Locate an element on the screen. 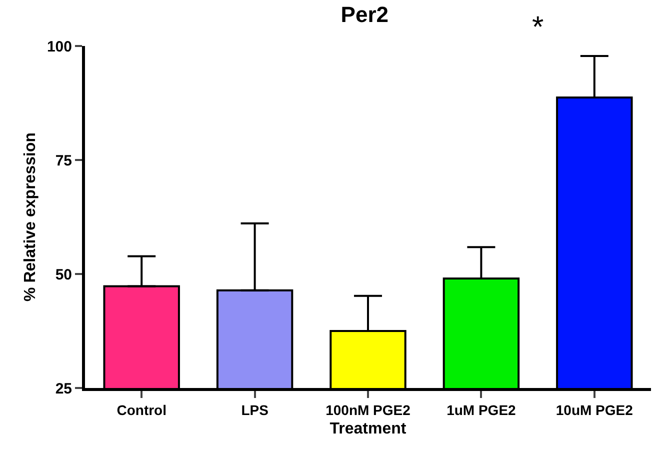 The image size is (663, 454). x-tick-label: Control is located at coordinates (141, 410).